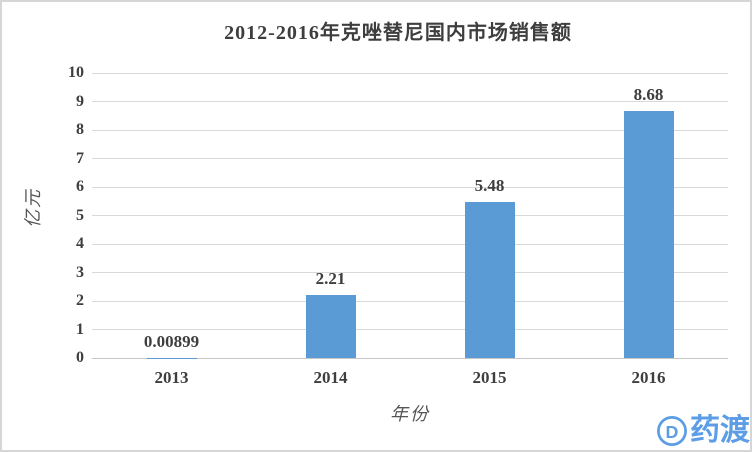 The image size is (752, 452). What do you see at coordinates (489, 377) in the screenshot?
I see `x-tick-label: 2015` at bounding box center [489, 377].